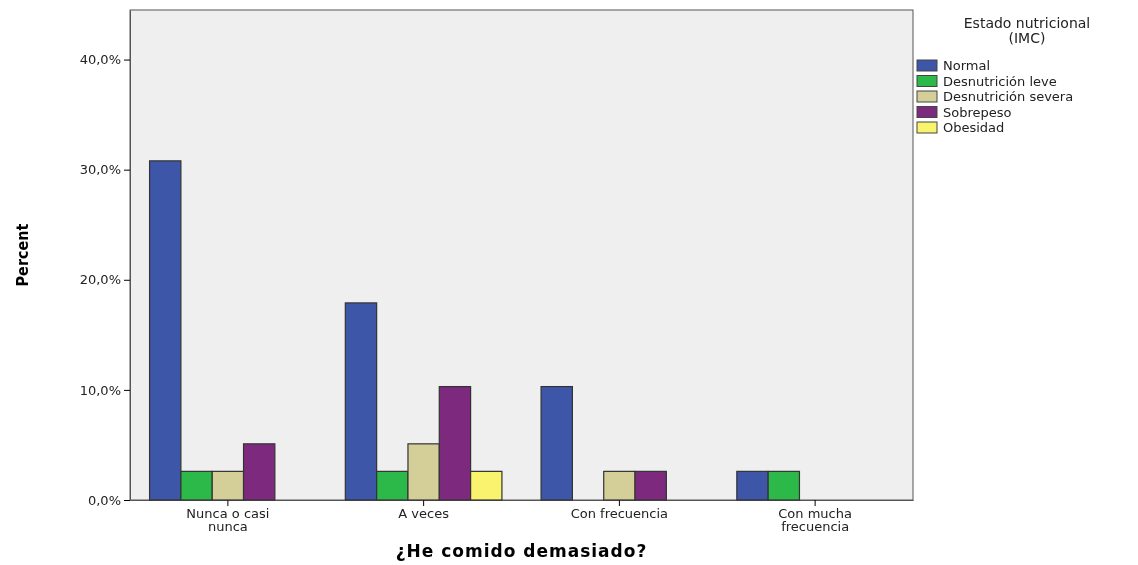 Image resolution: width=1138 pixels, height=565 pixels. What do you see at coordinates (100, 390) in the screenshot?
I see `y-tick-label: 10,0%` at bounding box center [100, 390].